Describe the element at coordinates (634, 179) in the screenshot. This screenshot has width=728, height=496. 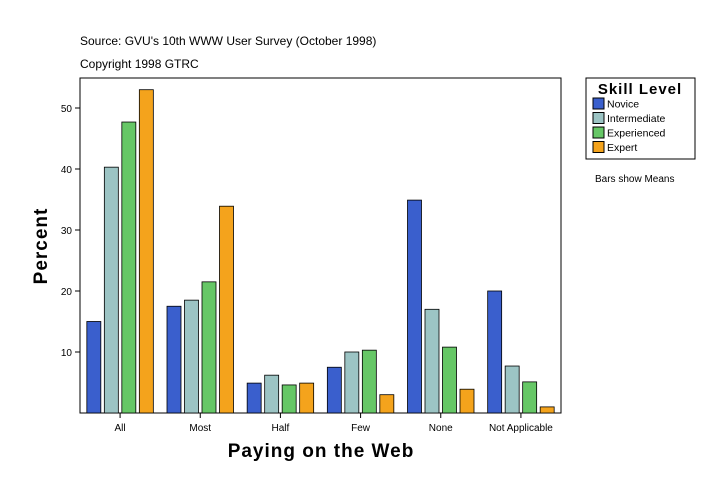
I see `means-note: Bars show Means` at that location.